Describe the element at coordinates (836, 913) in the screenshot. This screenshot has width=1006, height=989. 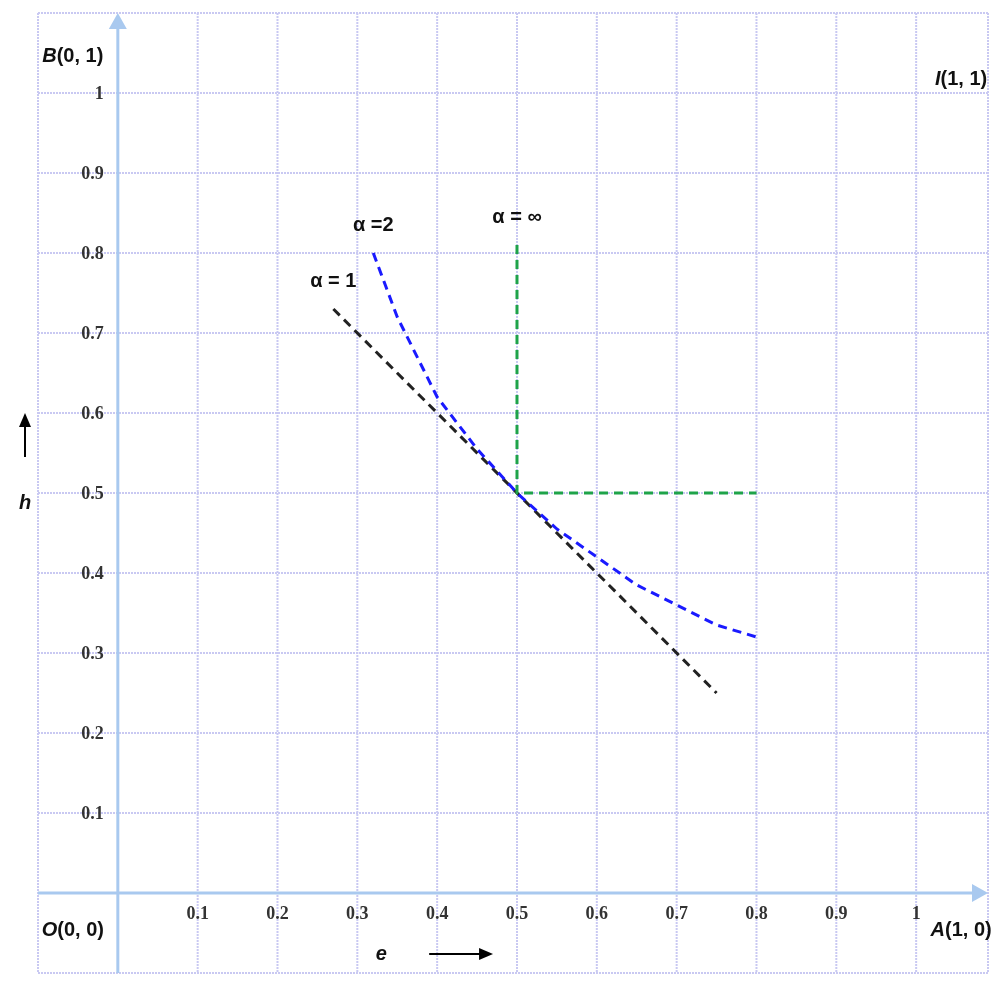
I see `x-tick-label: 0.9` at that location.